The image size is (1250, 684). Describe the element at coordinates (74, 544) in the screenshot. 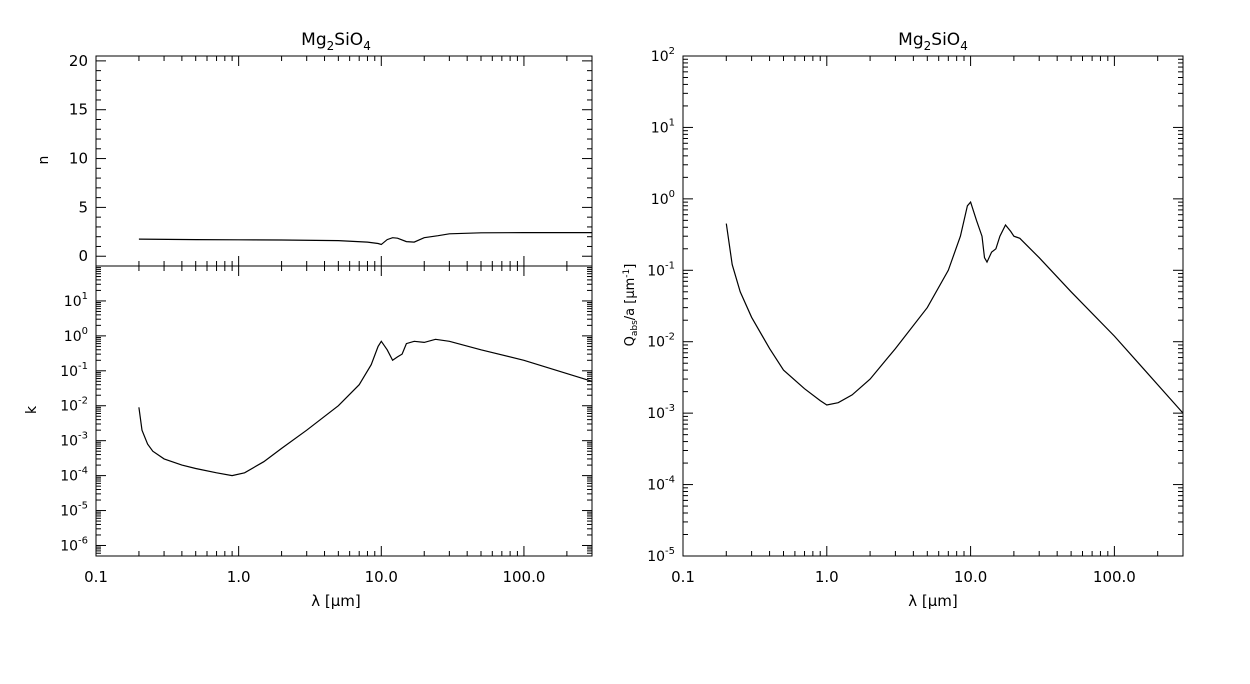

I see `k-y-tick-label: 10⁻⁶` at that location.